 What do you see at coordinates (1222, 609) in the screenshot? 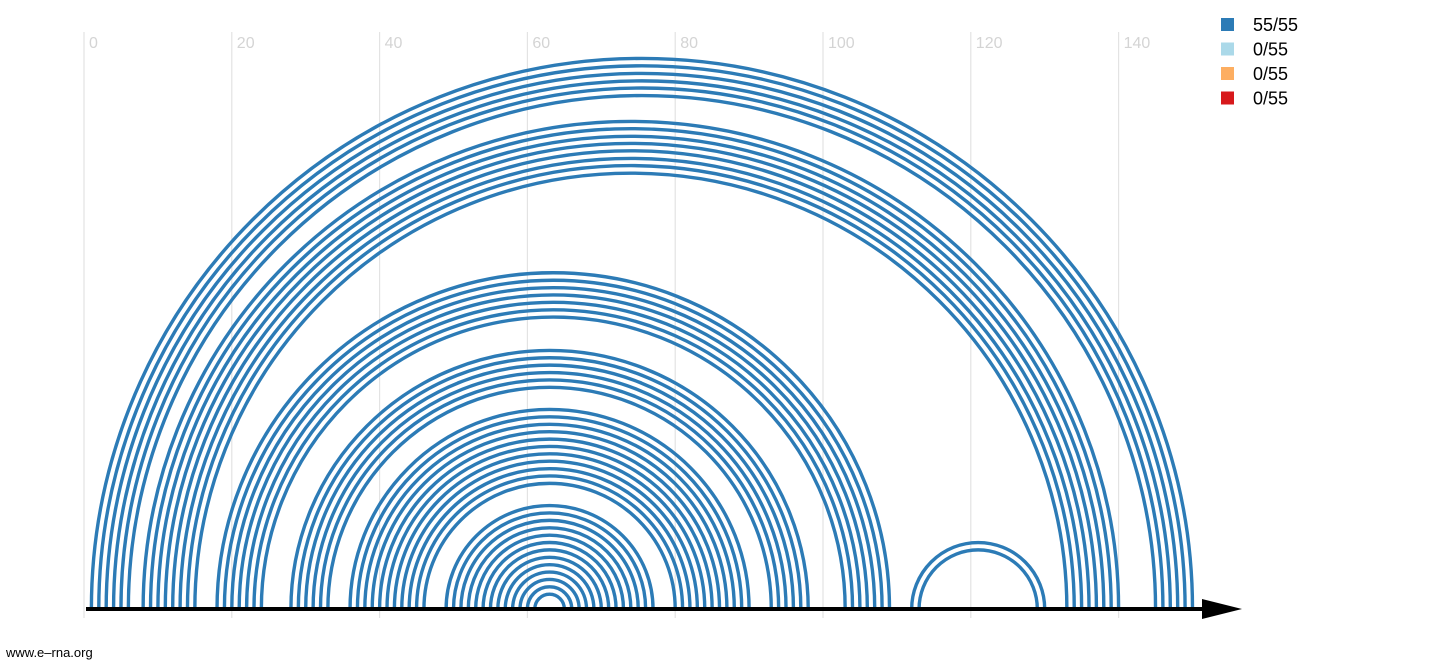
I see `axis-arrowhead` at bounding box center [1222, 609].